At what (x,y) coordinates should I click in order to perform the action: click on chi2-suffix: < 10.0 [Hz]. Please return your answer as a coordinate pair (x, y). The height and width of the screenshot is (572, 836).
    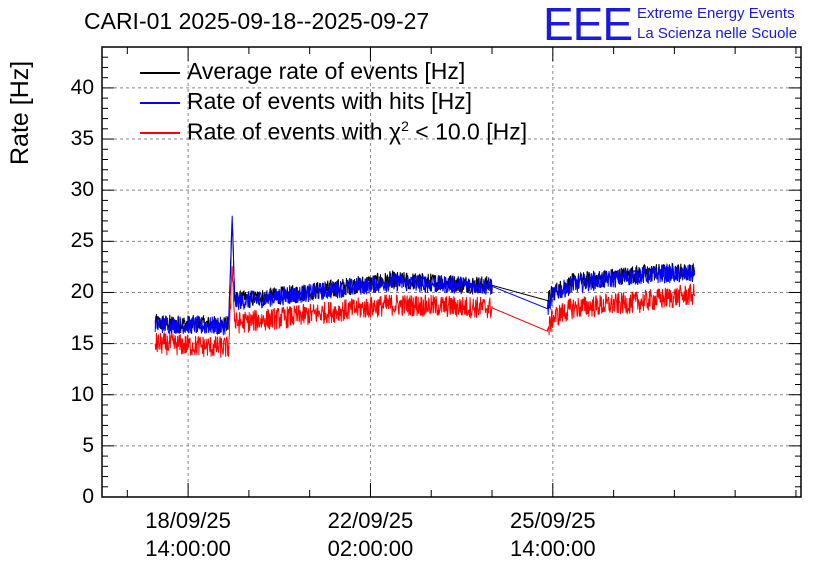
    Looking at the image, I should click on (468, 131).